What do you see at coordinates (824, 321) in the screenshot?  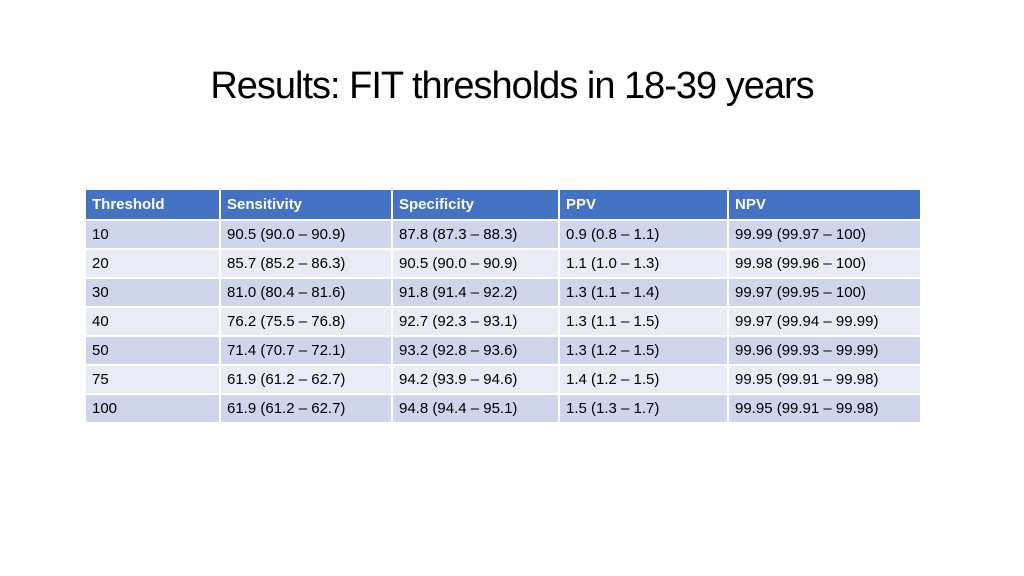 I see `table-cell-npv: 99.97 (99.94 – 99.99)` at bounding box center [824, 321].